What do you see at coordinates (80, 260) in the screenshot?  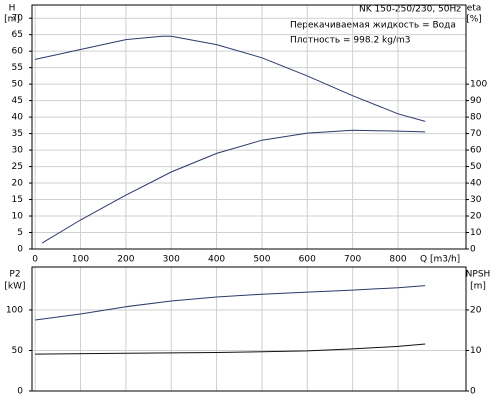 I see `x-tick-label: 100` at bounding box center [80, 260].